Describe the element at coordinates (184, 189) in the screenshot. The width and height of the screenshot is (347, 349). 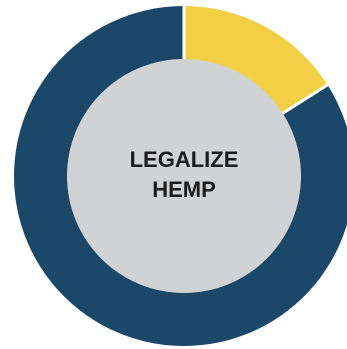
I see `center-label-line-2: HEMP` at that location.